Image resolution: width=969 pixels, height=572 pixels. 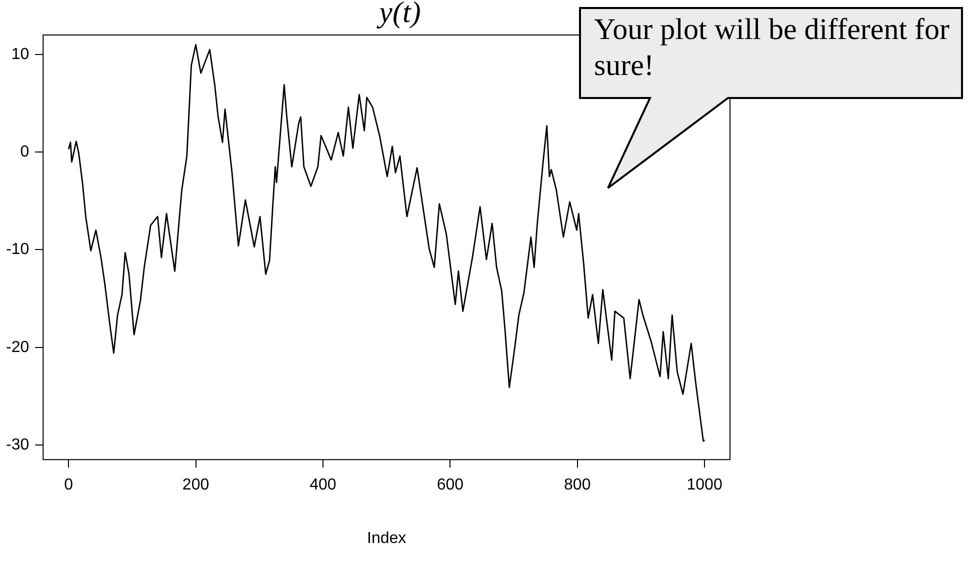 What do you see at coordinates (69, 485) in the screenshot?
I see `x-tick-label: 0` at bounding box center [69, 485].